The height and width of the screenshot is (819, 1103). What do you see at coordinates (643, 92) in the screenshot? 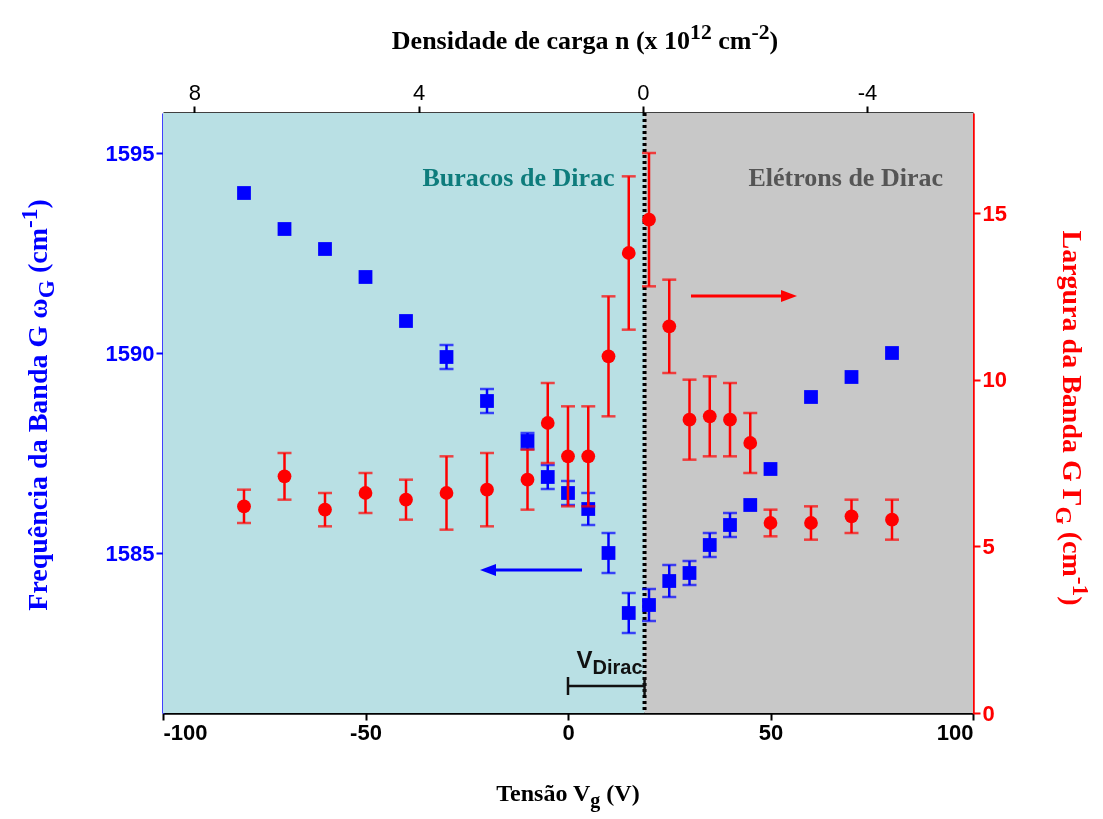
I see `x2-tick-label: 0` at bounding box center [643, 92].